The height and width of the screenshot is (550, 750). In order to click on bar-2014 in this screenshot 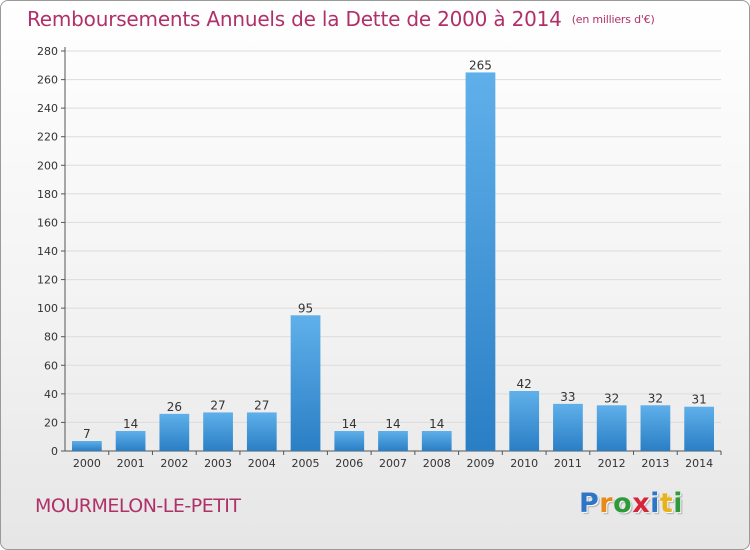, I will do `click(699, 428)`.